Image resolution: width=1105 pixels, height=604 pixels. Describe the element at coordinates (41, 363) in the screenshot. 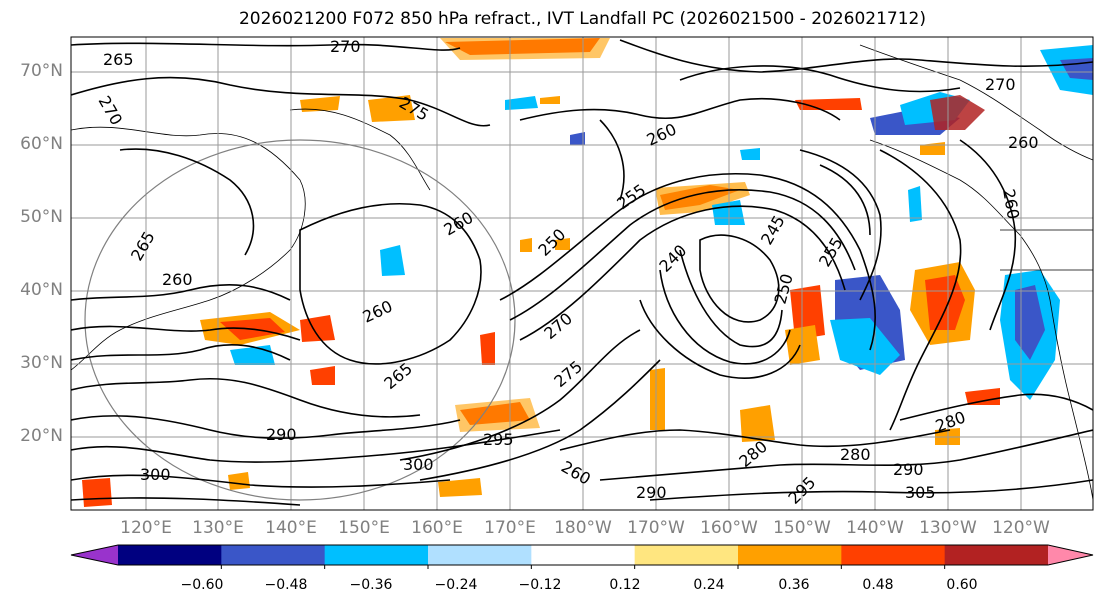

I see `latitude-label: 30°N` at that location.